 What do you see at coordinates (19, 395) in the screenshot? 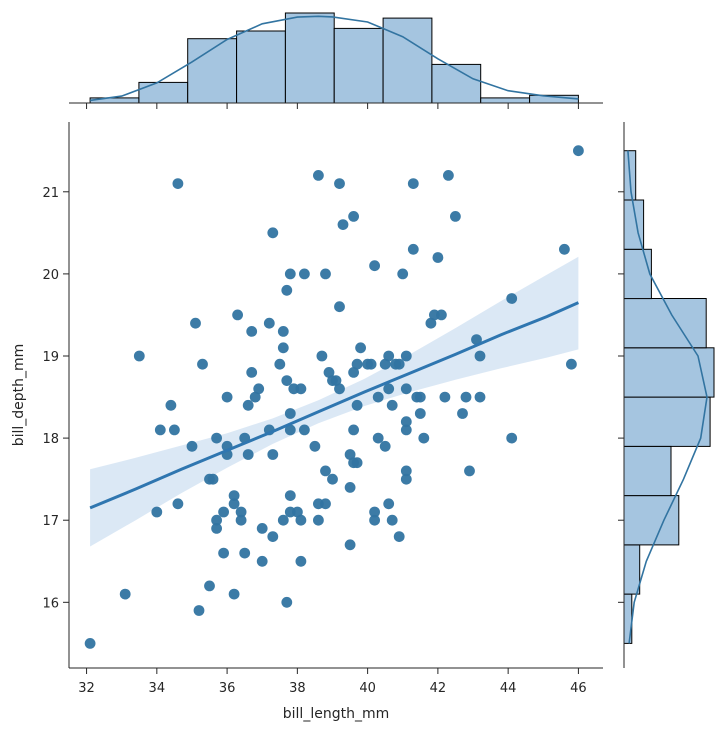
I see `y-axis-label: bill_depth_mm` at bounding box center [19, 395].